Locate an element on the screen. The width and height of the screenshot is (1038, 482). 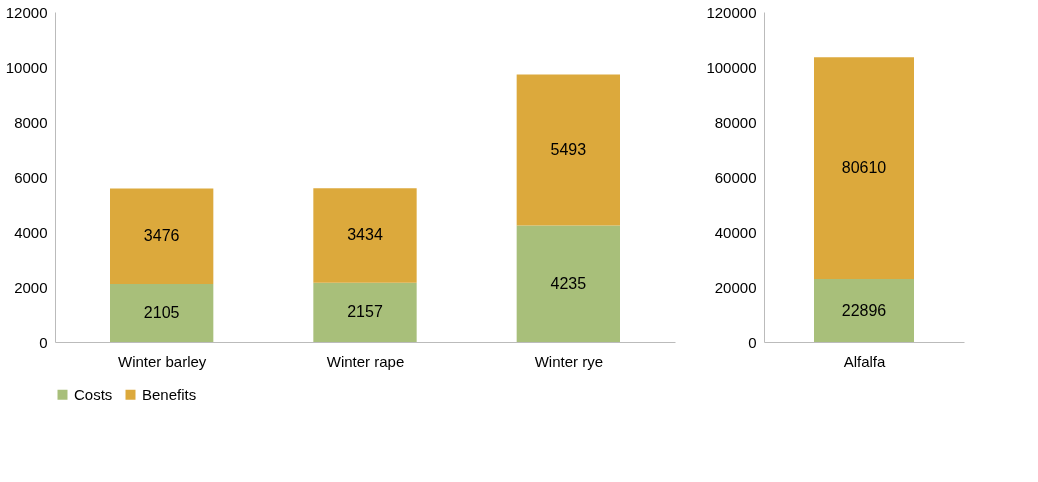
data-label: 22896 is located at coordinates (864, 310).